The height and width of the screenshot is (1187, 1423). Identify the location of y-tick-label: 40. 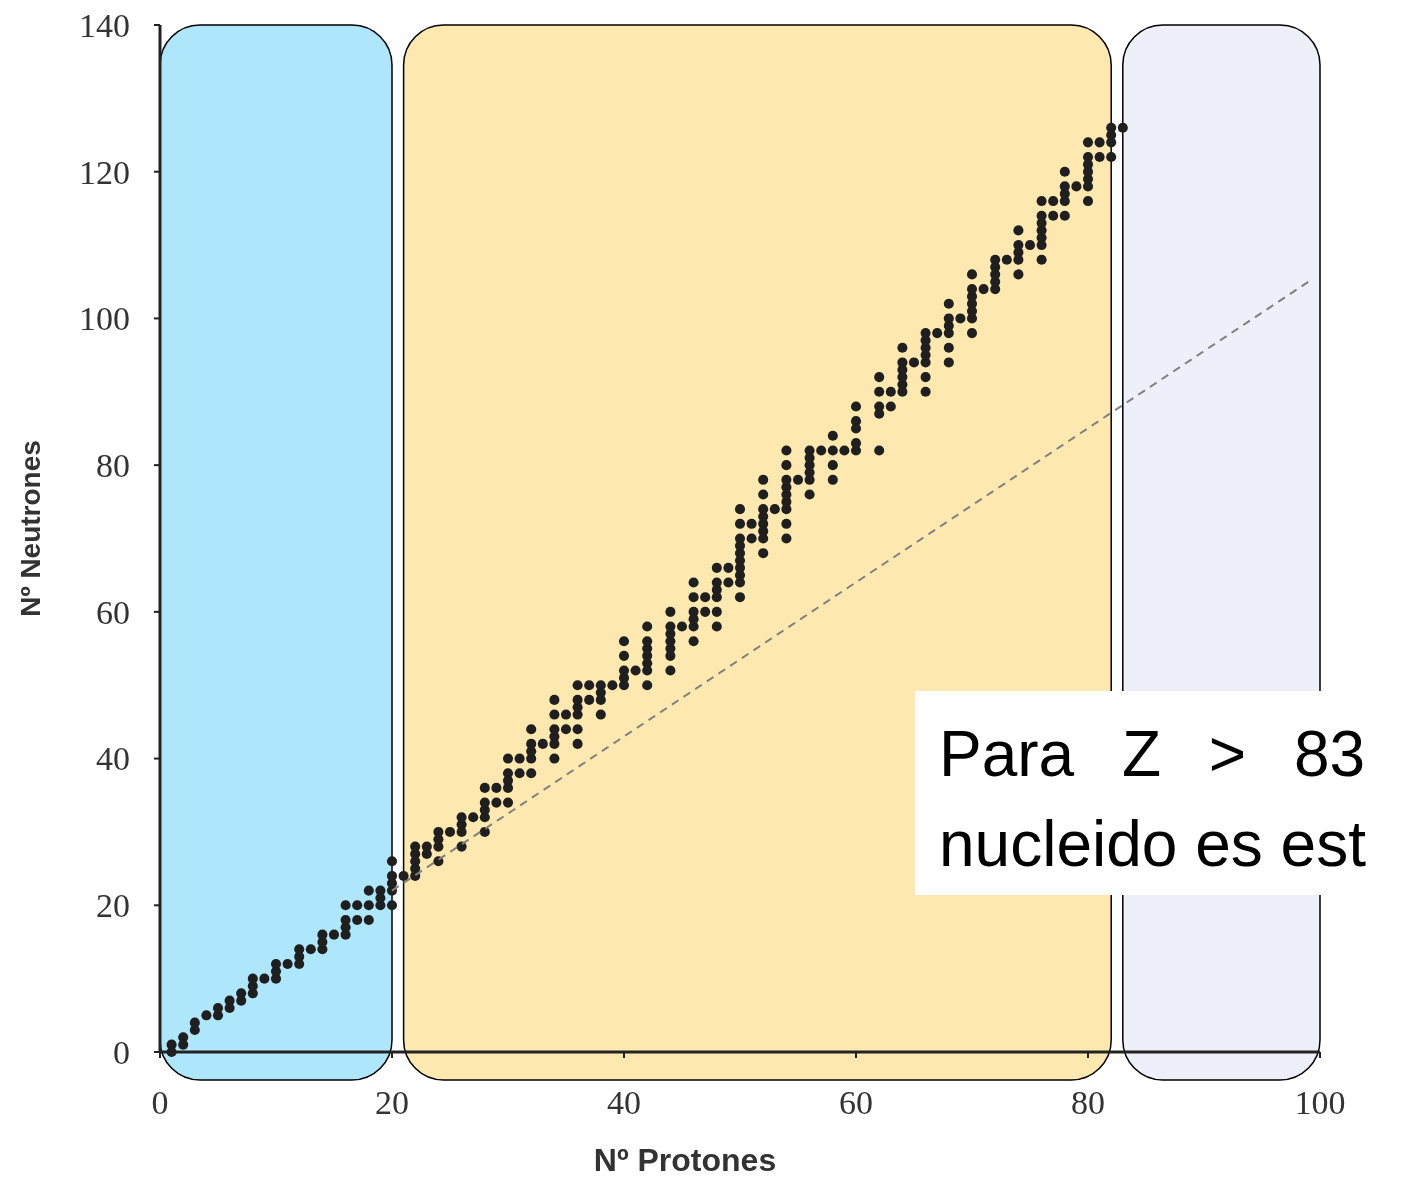
(113, 759).